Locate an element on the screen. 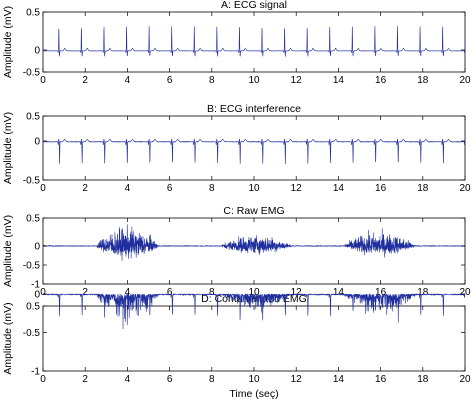 This screenshot has width=474, height=418. panel-title: B: ECG interference is located at coordinates (254, 109).